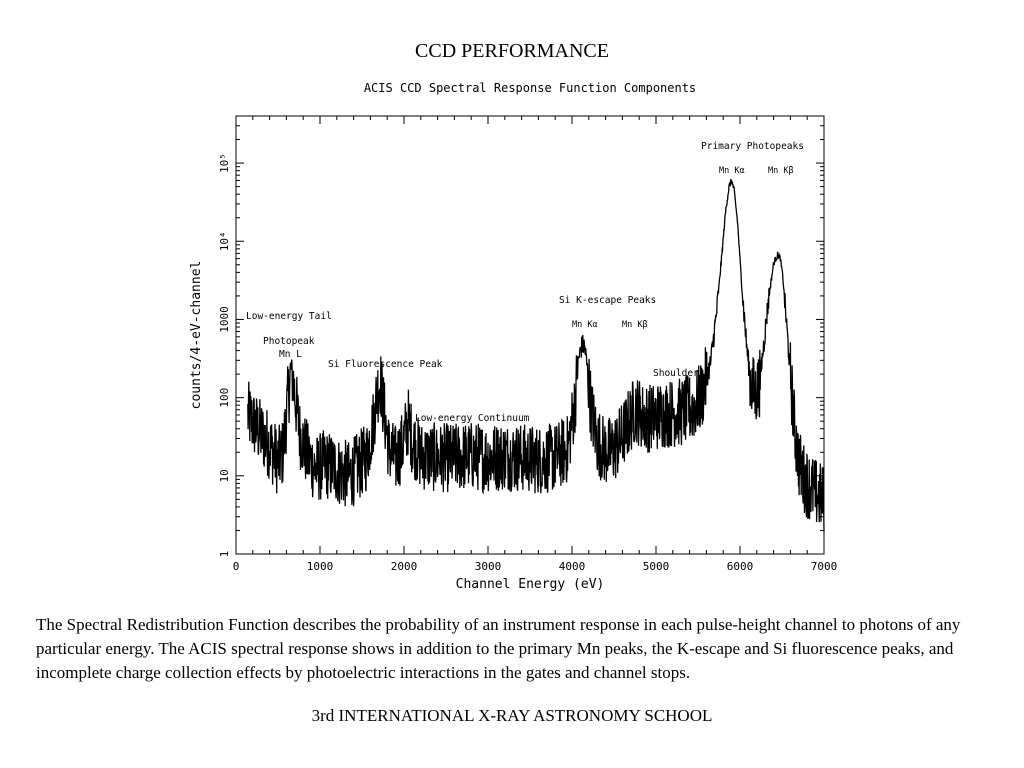 Image resolution: width=1024 pixels, height=768 pixels. I want to click on annotation-primary-photopeaks: Primary Photopeaks, so click(752, 146).